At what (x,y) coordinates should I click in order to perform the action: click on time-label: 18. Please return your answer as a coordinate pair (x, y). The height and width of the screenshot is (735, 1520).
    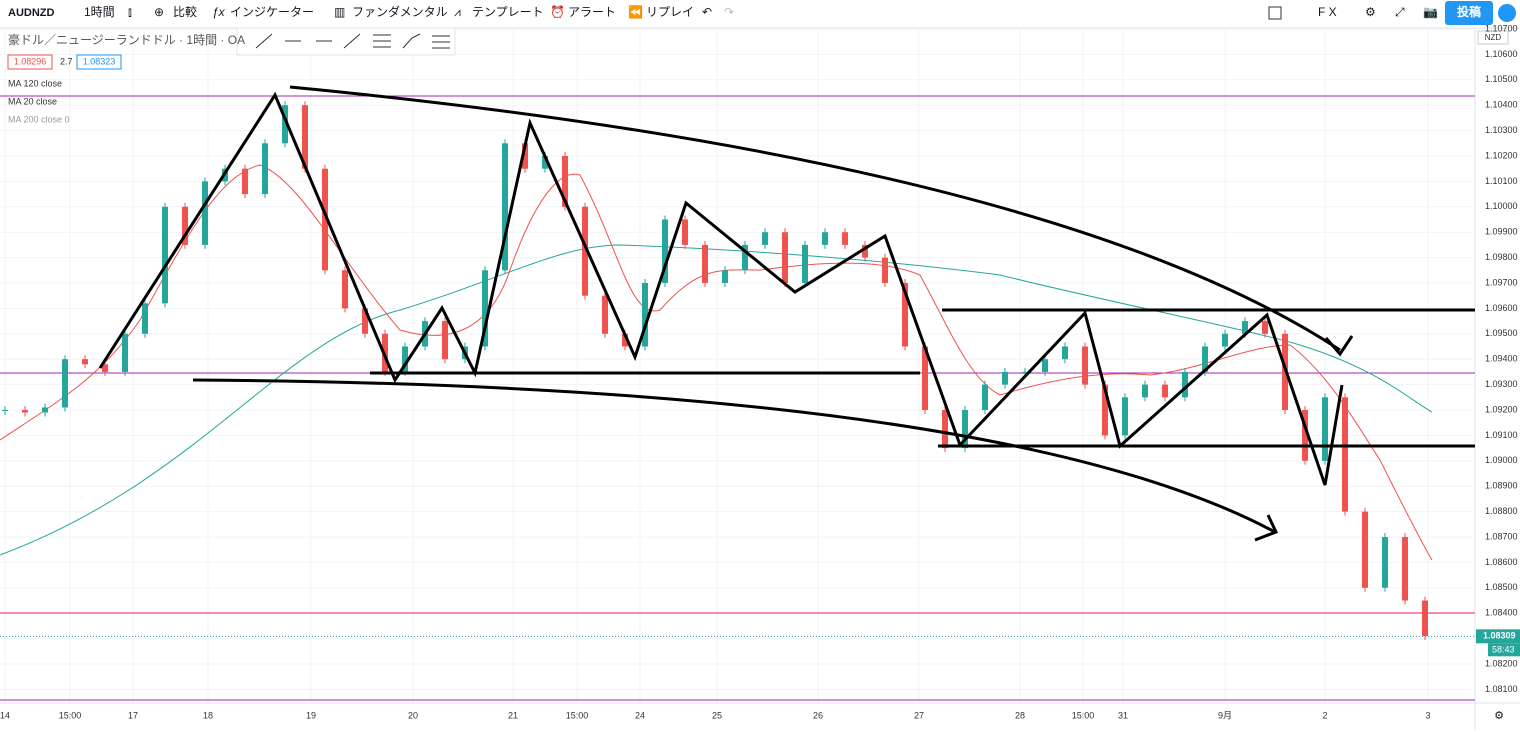
    Looking at the image, I should click on (208, 715).